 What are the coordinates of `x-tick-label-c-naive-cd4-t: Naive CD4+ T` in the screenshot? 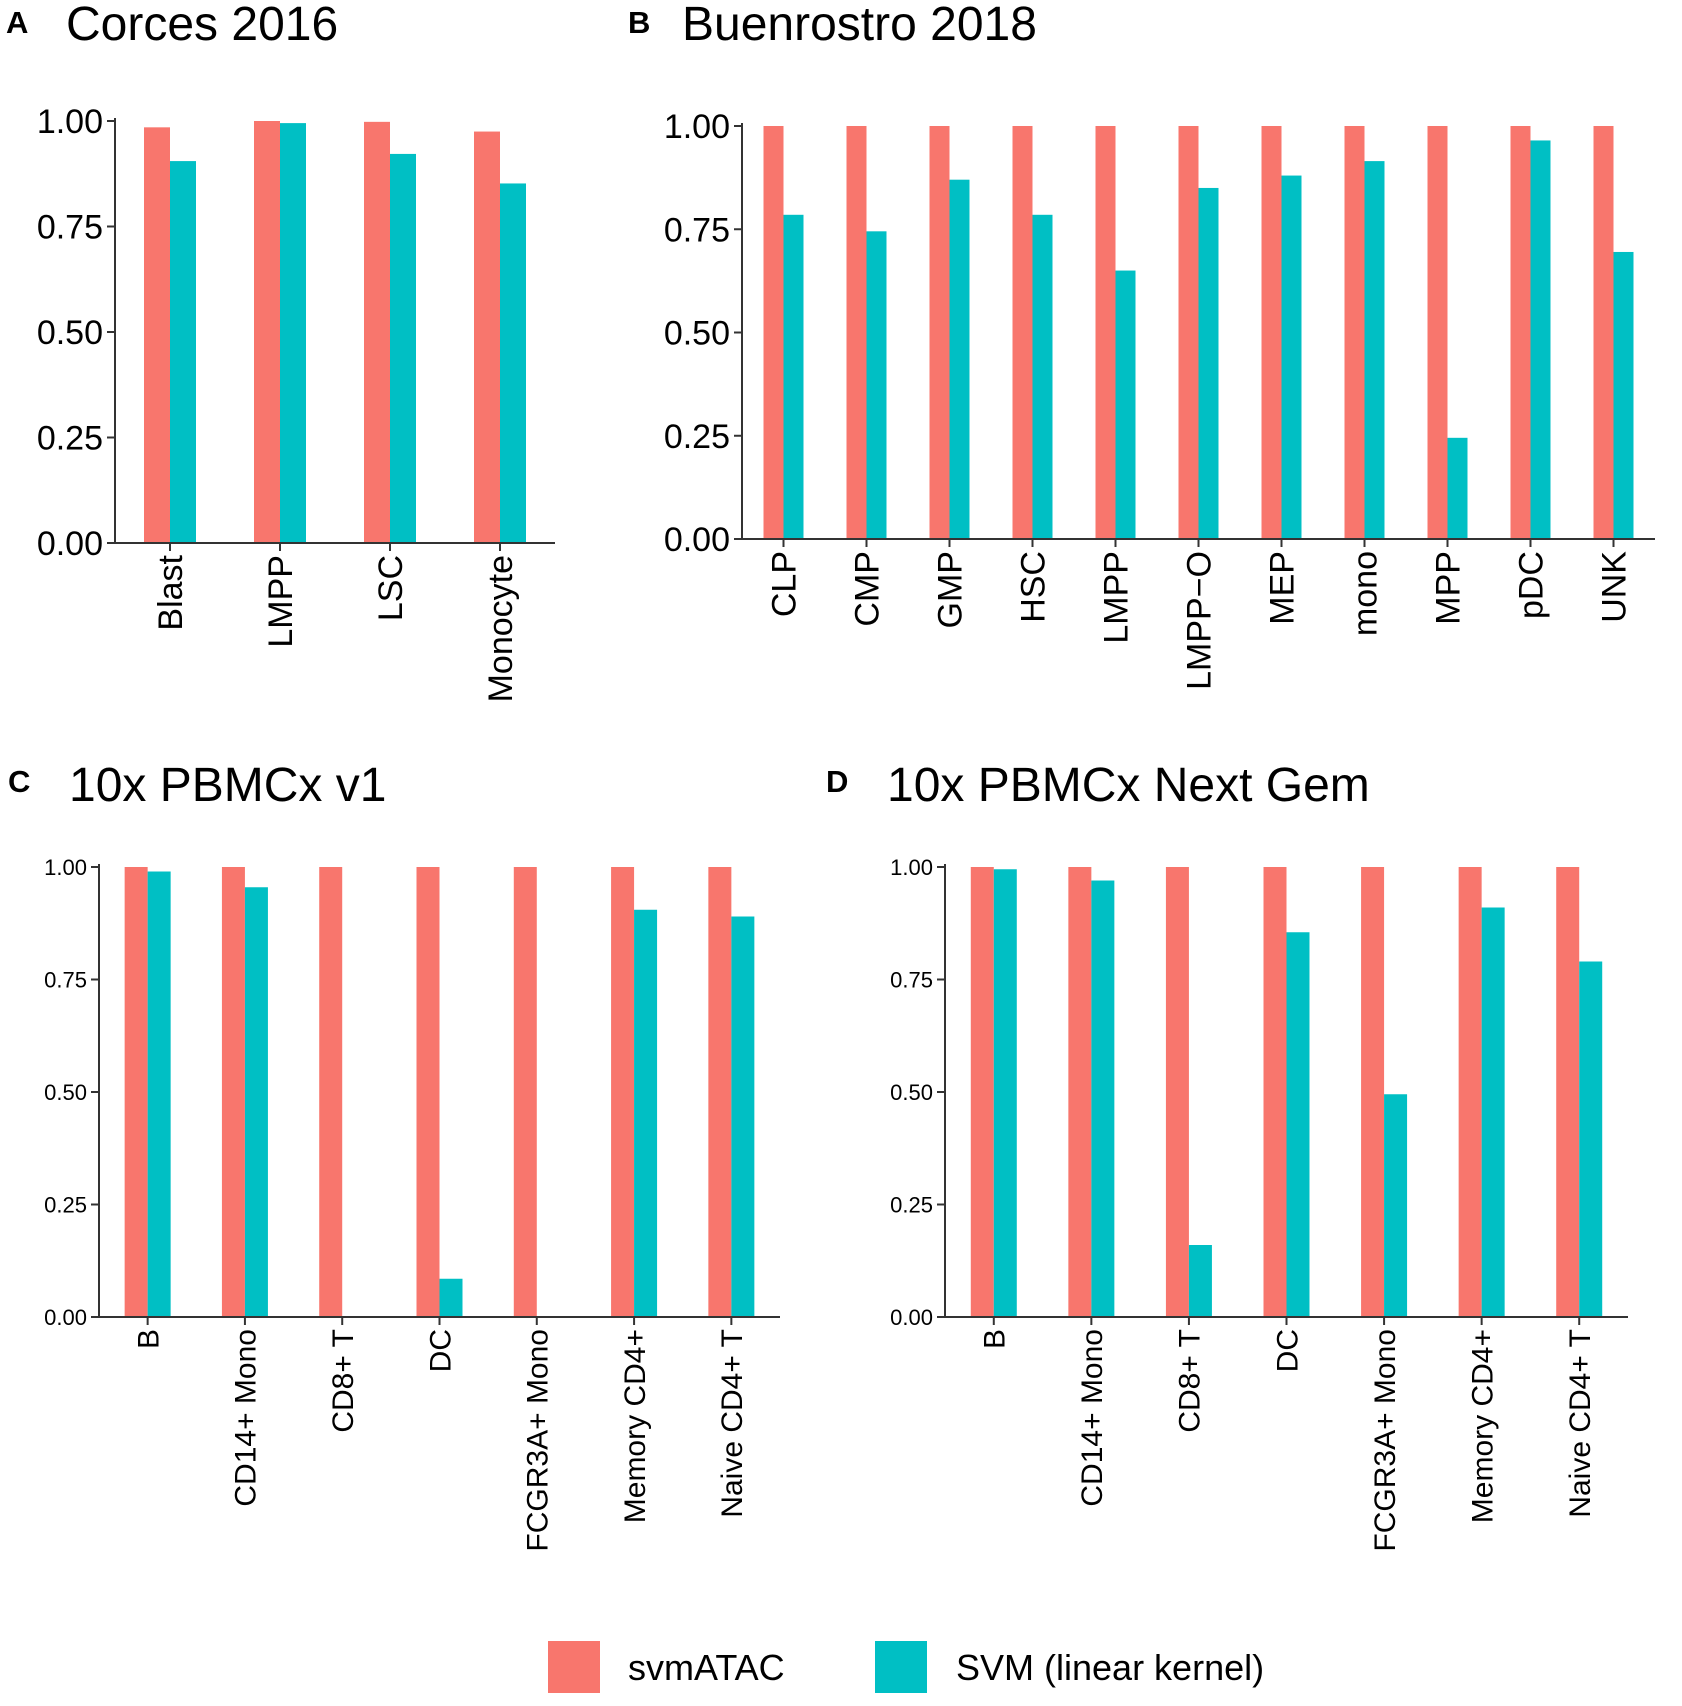 It's located at (732, 1423).